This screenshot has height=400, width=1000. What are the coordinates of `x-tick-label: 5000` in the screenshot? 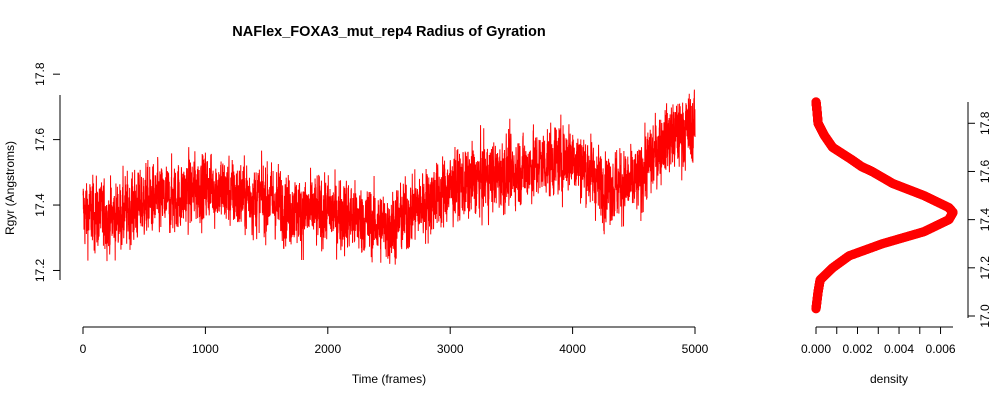 It's located at (695, 349).